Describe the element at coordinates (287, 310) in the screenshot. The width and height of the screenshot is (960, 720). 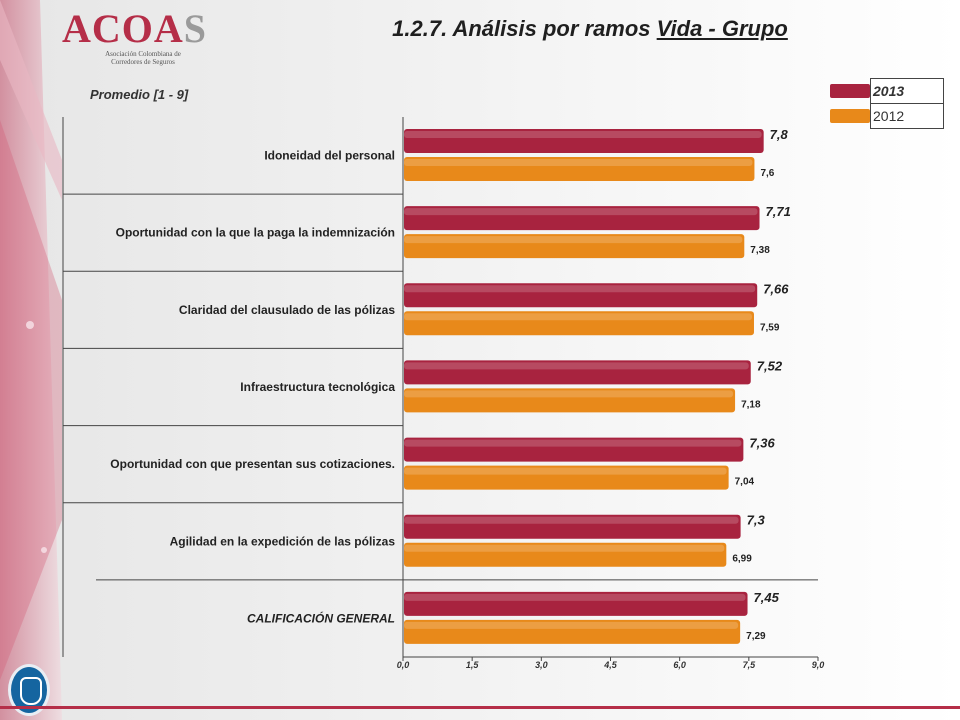
I see `category-label: Claridad del clausulado de las pólizas` at that location.